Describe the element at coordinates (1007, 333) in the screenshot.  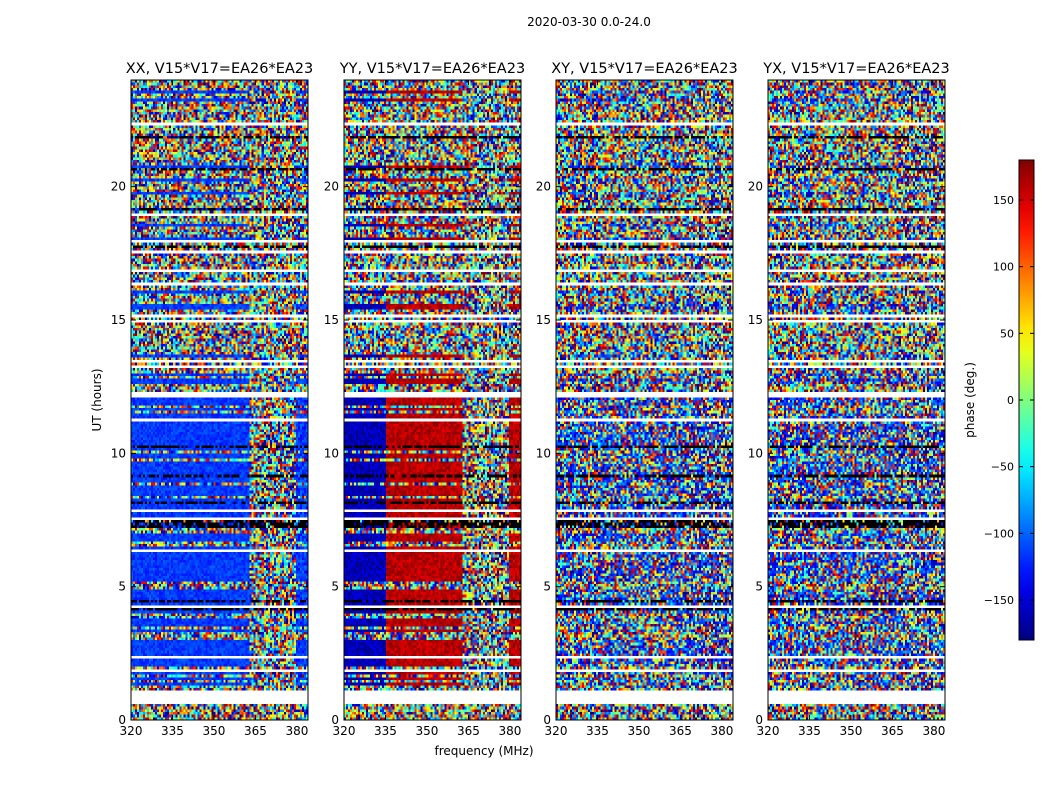
I see `colorbar-tick-label: 50` at that location.